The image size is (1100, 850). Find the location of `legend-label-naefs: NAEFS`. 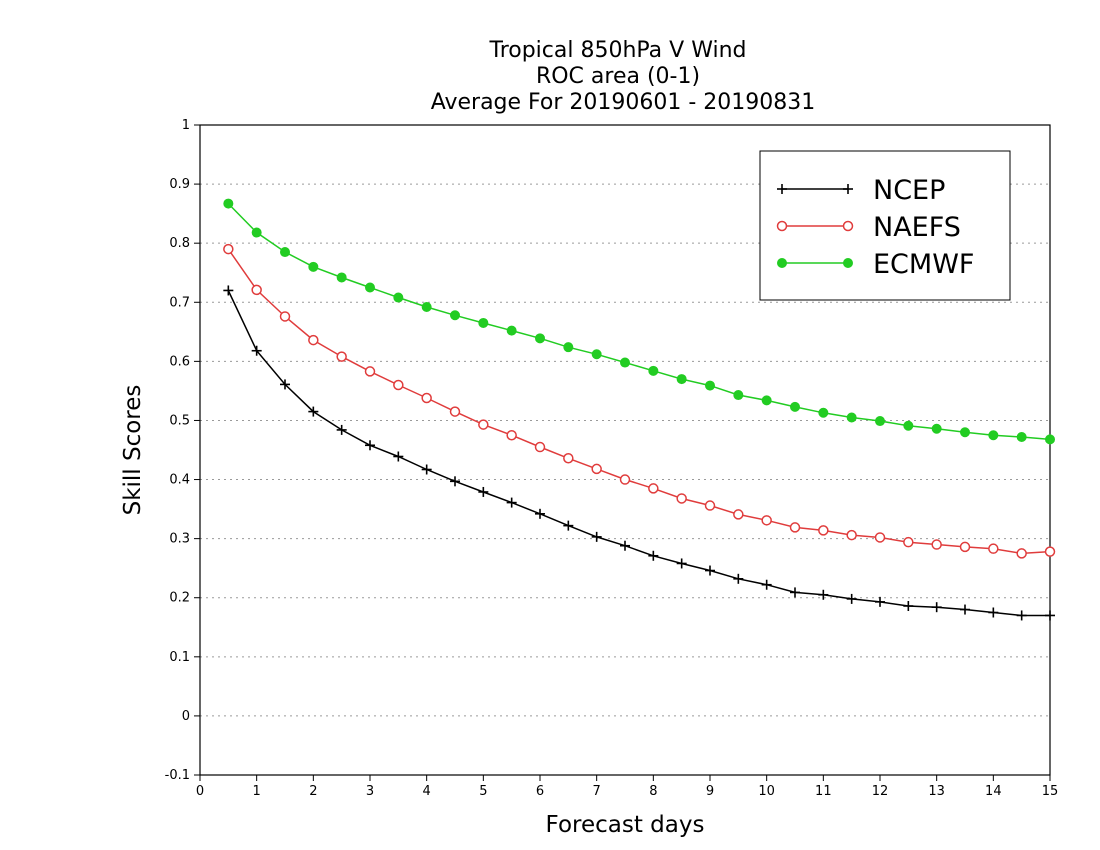

legend-label-naefs: NAEFS is located at coordinates (917, 227).